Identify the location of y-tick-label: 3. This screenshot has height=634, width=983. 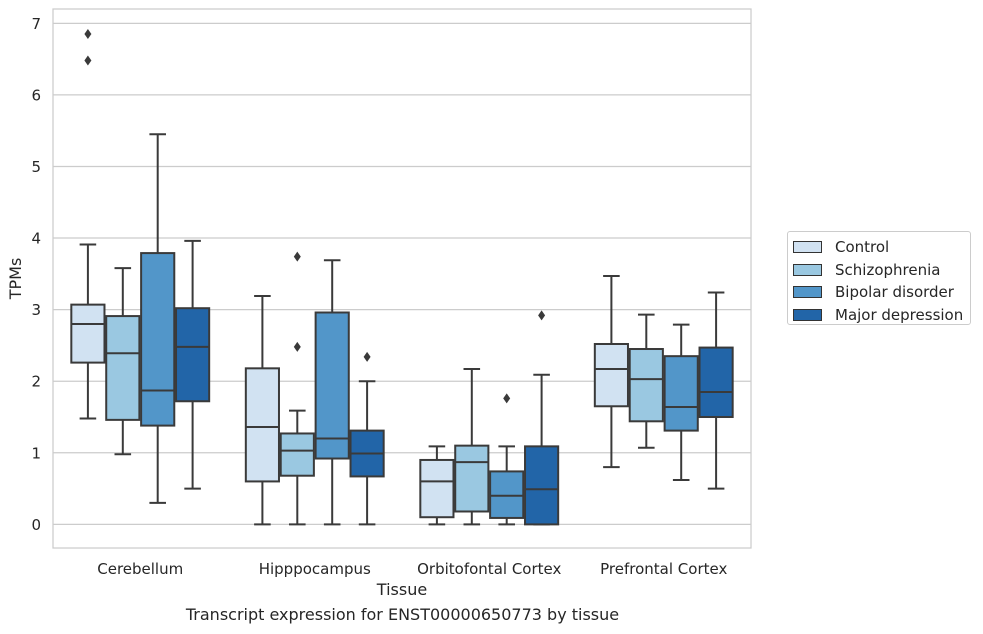
(36, 310).